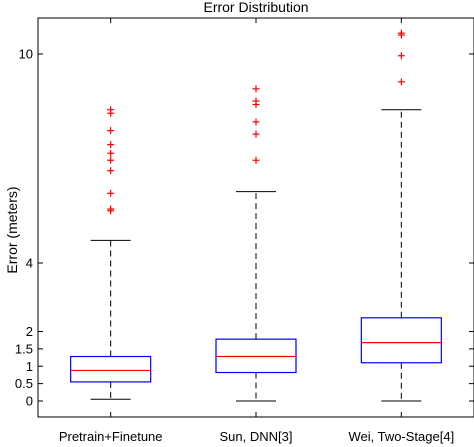 The height and width of the screenshot is (447, 474). What do you see at coordinates (12, 229) in the screenshot?
I see `y-axis-label: Error (meters)` at bounding box center [12, 229].